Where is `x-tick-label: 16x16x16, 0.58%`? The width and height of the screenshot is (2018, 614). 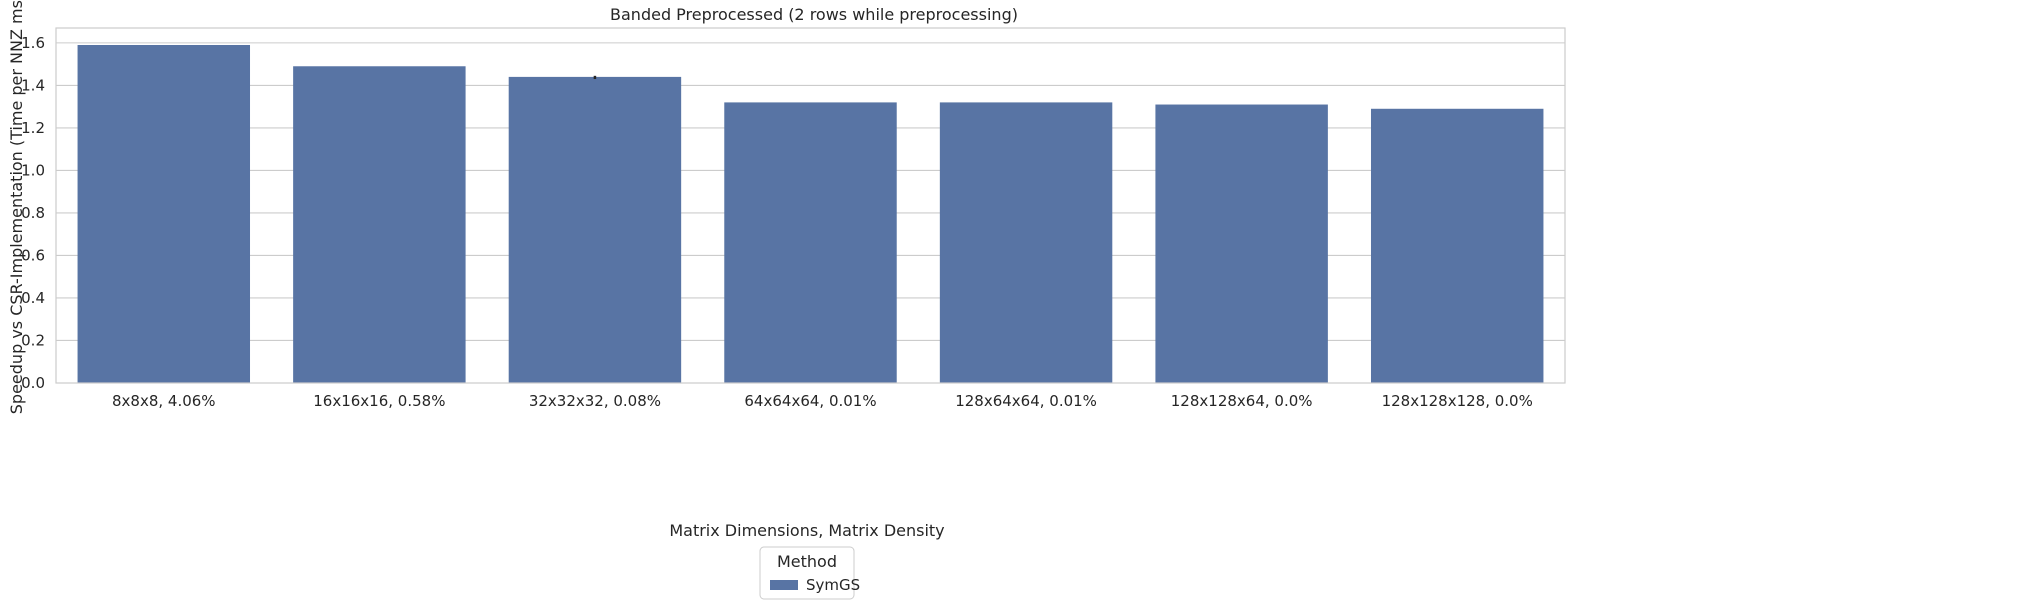
x-tick-label: 16x16x16, 0.58% is located at coordinates (379, 401).